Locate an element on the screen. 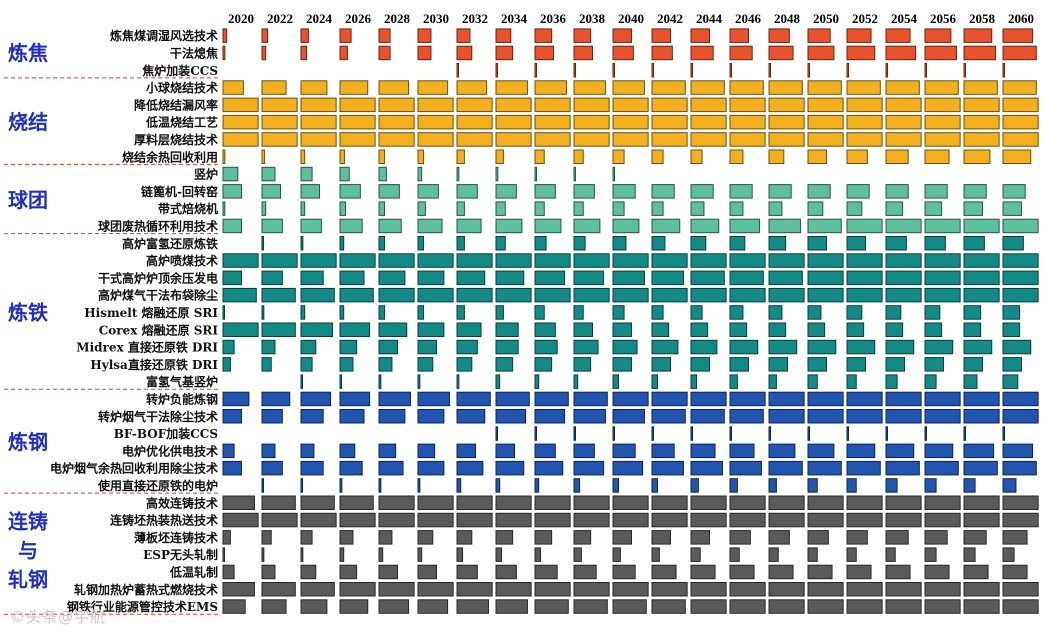 The image size is (1047, 634). year-tick-label: 2056 is located at coordinates (943, 18).